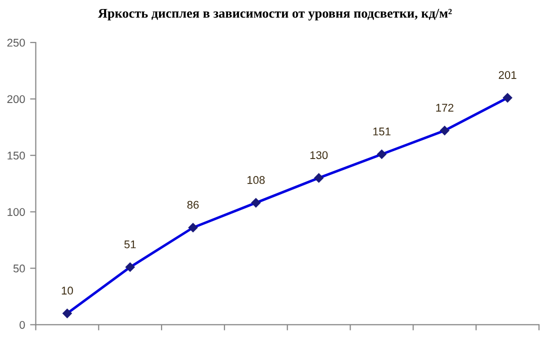 The width and height of the screenshot is (550, 340). What do you see at coordinates (445, 108) in the screenshot?
I see `data-label: 172` at bounding box center [445, 108].